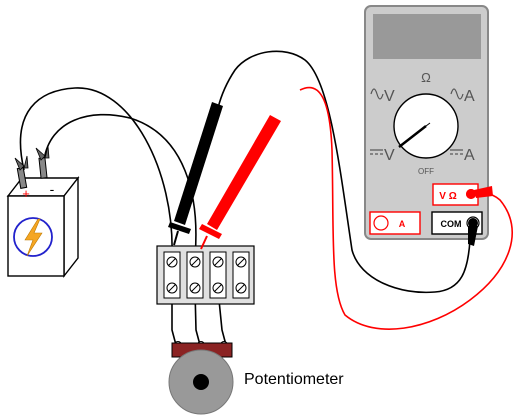  What do you see at coordinates (43, 212) in the screenshot?
I see `battery: + -` at bounding box center [43, 212].